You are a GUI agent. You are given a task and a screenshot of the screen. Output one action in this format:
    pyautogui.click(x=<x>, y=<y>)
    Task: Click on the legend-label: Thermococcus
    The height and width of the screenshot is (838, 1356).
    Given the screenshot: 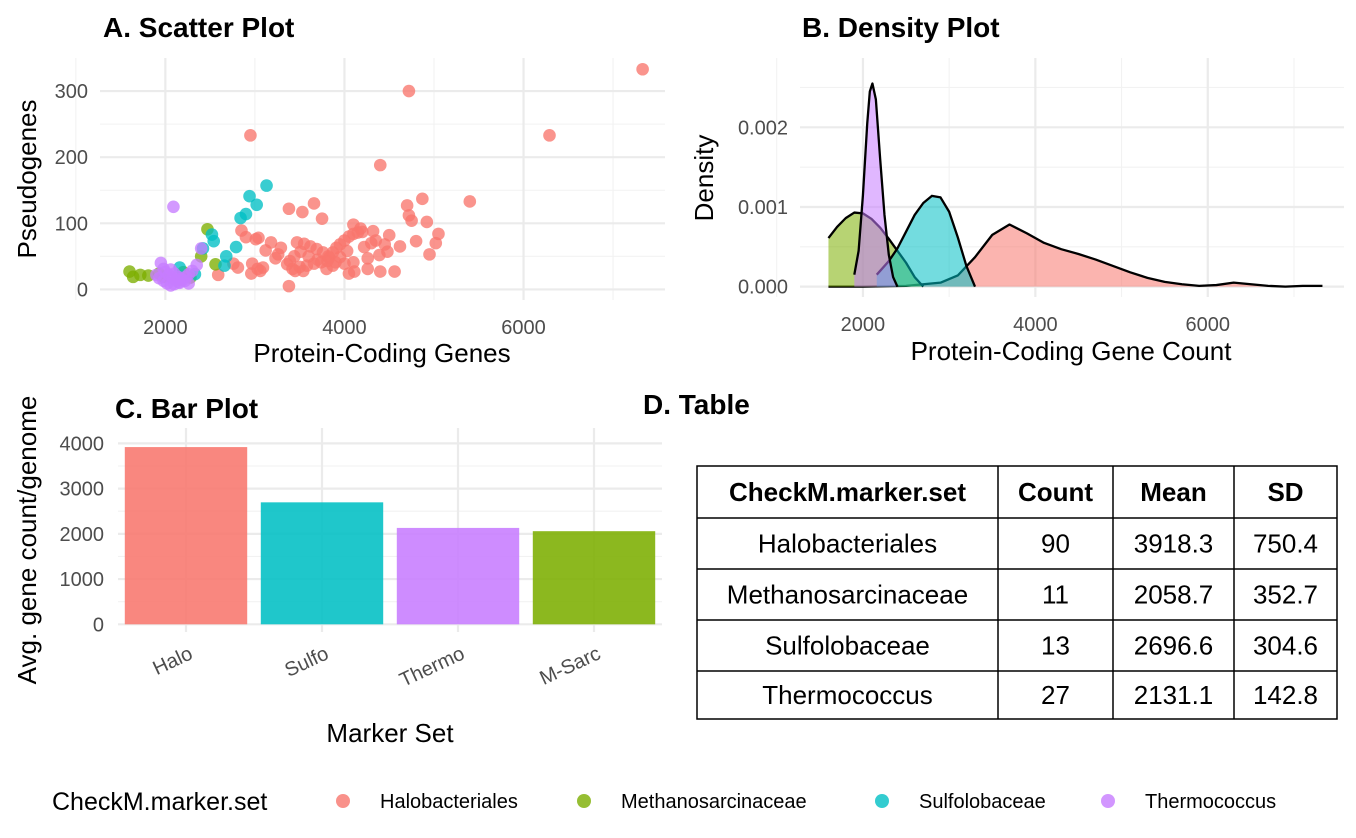 What is the action you would take?
    pyautogui.click(x=1210, y=802)
    